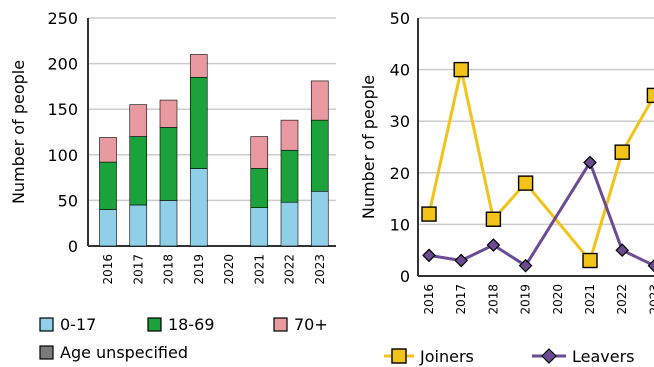  Describe the element at coordinates (400, 224) in the screenshot. I see `y-tick-label: 10` at that location.